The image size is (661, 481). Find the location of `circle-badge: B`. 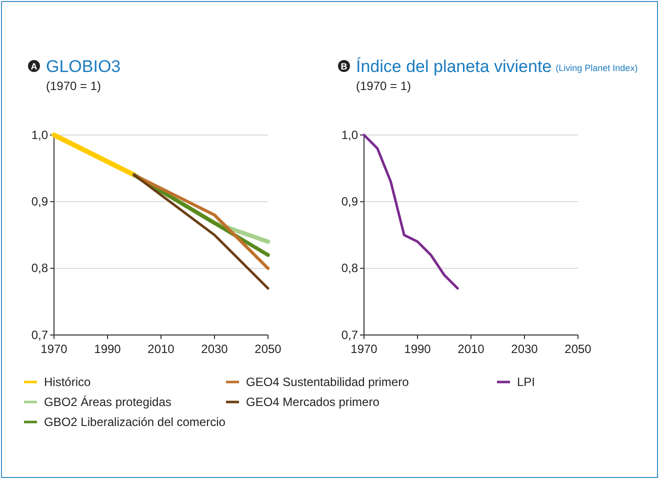

circle-badge: B is located at coordinates (344, 66).